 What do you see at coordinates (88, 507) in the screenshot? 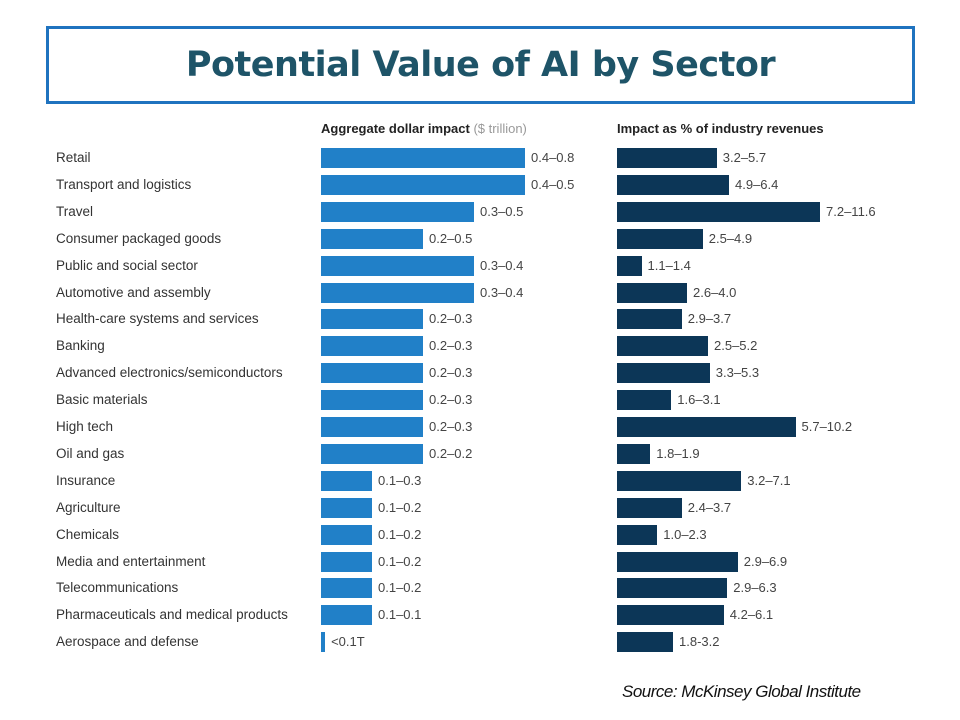
I see `category-label: Agriculture` at bounding box center [88, 507].